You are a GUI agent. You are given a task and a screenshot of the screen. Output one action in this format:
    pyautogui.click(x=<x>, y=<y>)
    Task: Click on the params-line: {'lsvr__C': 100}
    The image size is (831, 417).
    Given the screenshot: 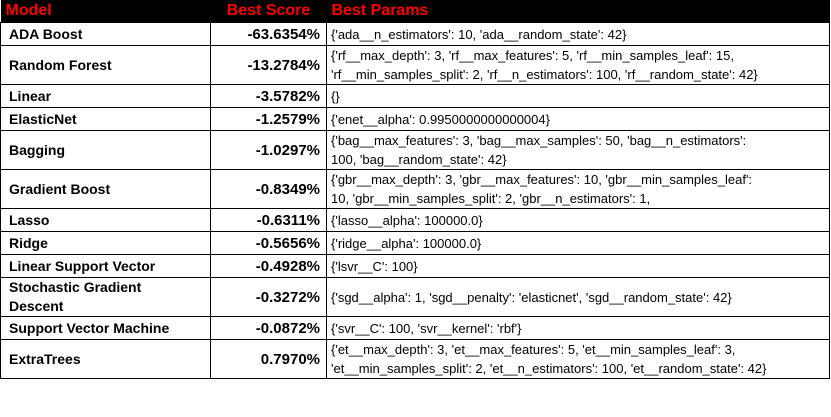 What is the action you would take?
    pyautogui.click(x=374, y=266)
    